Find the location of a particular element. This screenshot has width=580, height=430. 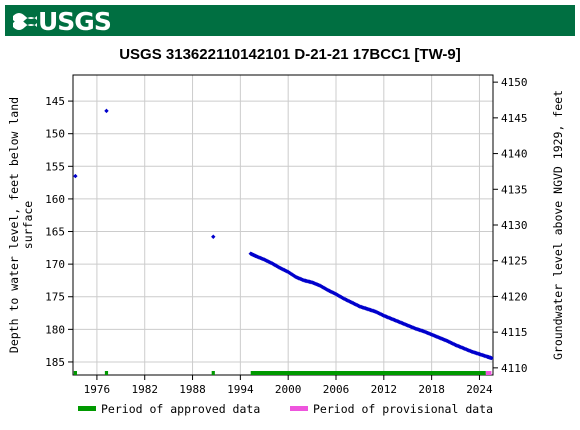

y-tick-label-left: 165 is located at coordinates (55, 232).